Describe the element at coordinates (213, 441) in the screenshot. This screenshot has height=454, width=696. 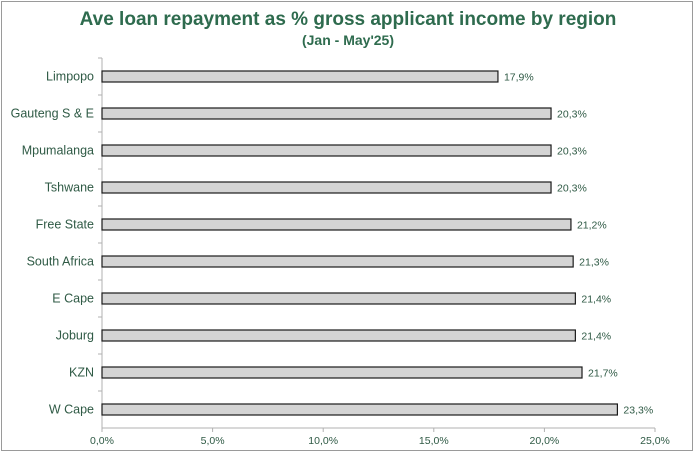
I see `x-tick-label: 5,0%` at that location.